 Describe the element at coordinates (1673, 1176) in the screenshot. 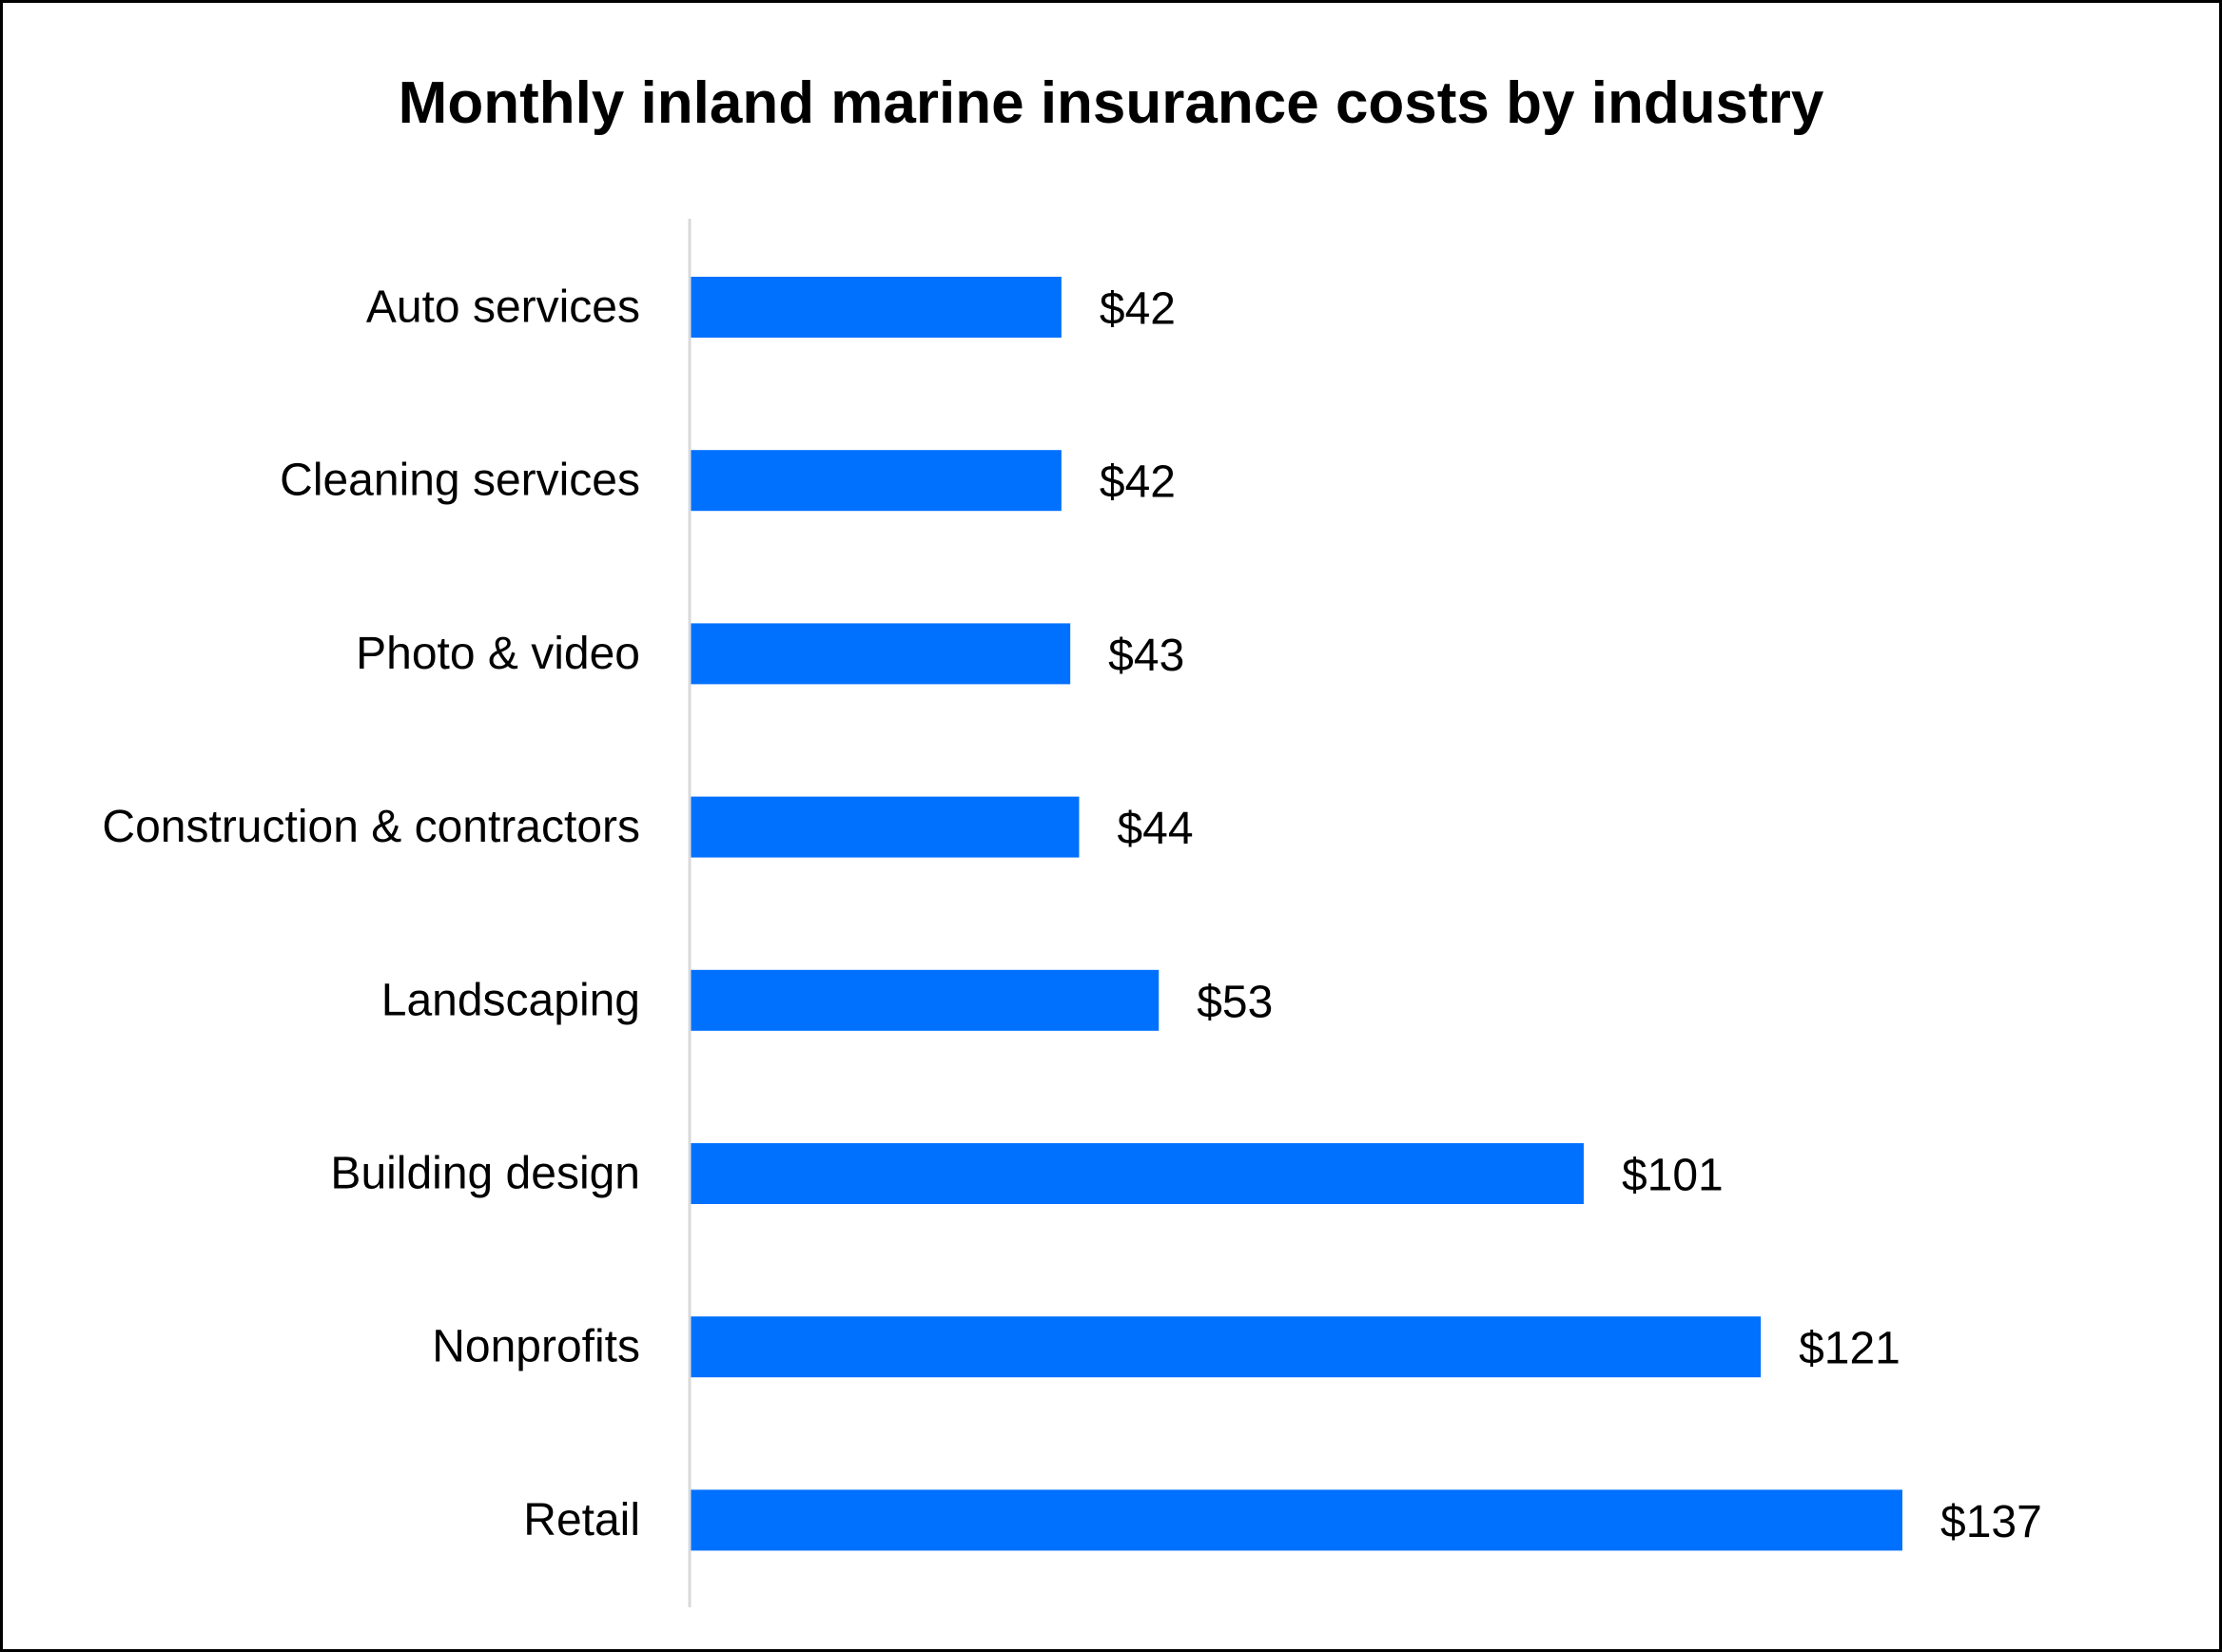

I see `data-label: $101` at that location.